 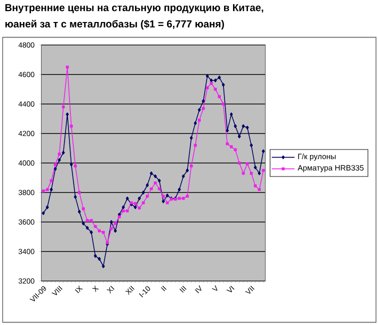 I want to click on chart-title: Внутренние цены на стальную продукцию в Китае,, so click(x=134, y=9).